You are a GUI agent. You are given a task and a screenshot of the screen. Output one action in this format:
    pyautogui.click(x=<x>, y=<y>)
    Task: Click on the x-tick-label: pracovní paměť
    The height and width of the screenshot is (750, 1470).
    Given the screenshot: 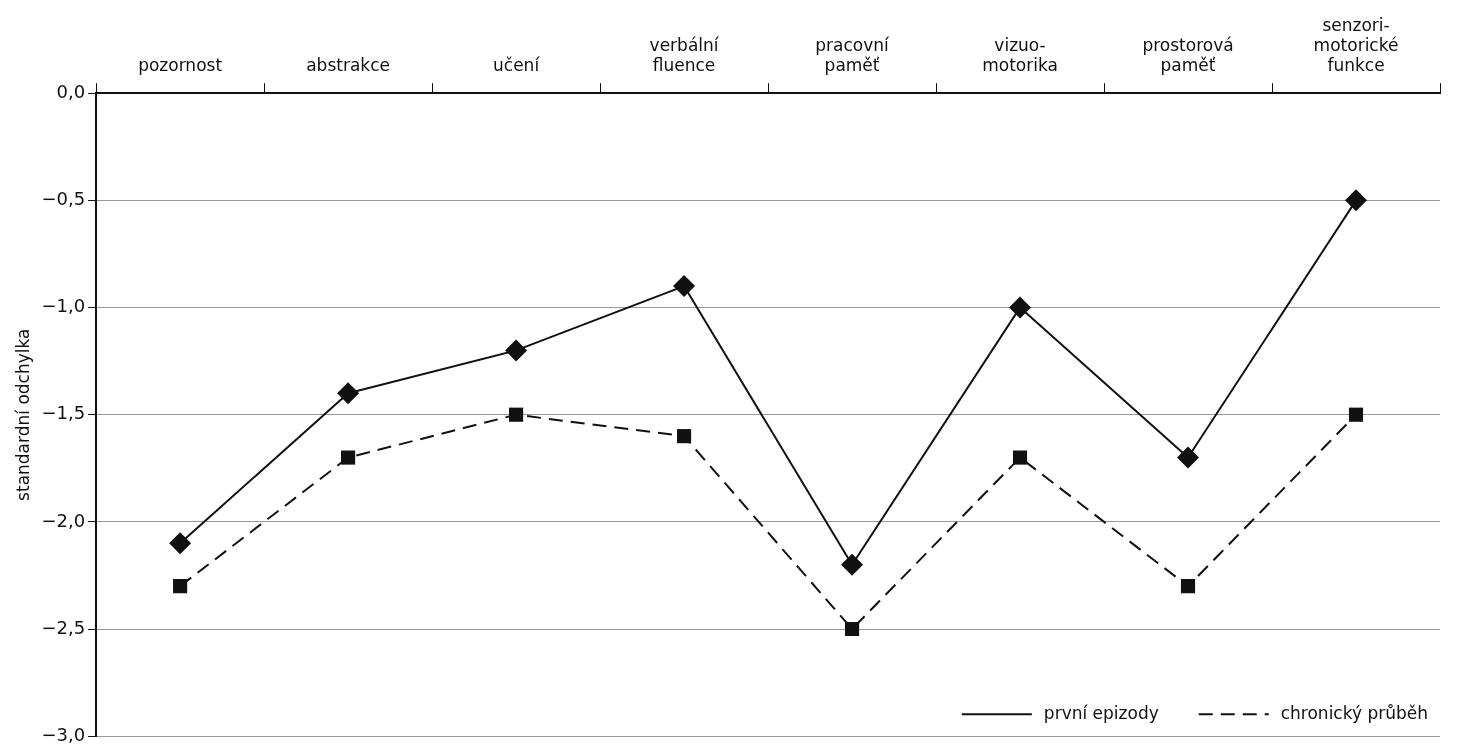 What is the action you would take?
    pyautogui.click(x=853, y=55)
    